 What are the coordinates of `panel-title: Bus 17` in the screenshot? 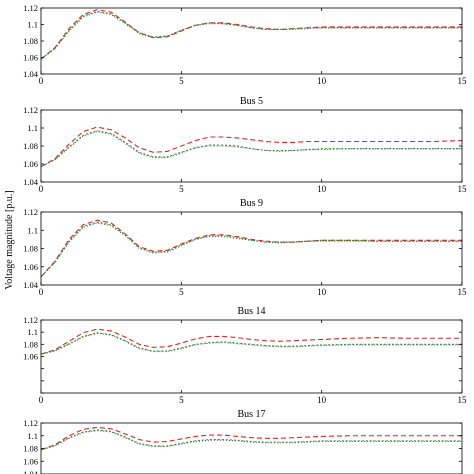 It's located at (251, 414).